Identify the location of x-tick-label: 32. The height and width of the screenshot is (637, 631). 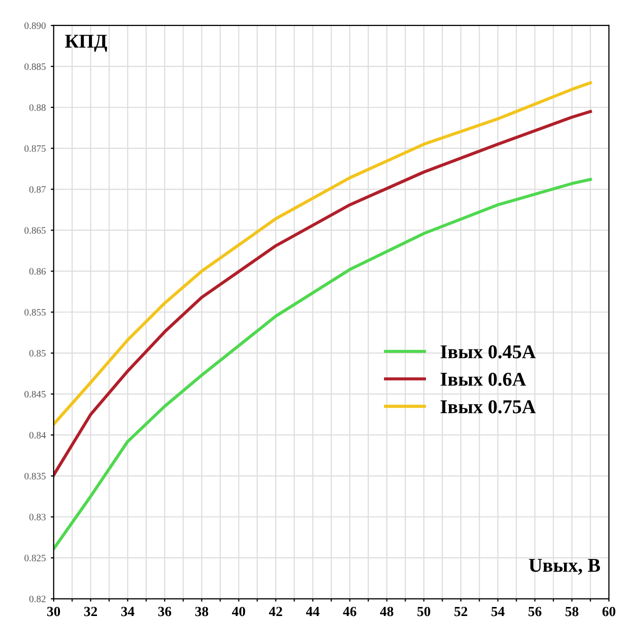
(90, 611).